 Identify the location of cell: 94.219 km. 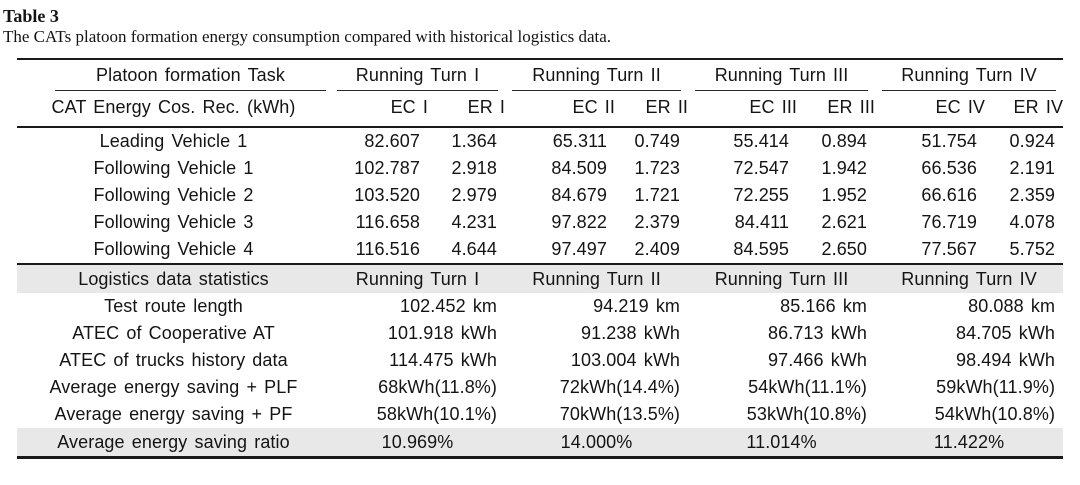
(637, 306).